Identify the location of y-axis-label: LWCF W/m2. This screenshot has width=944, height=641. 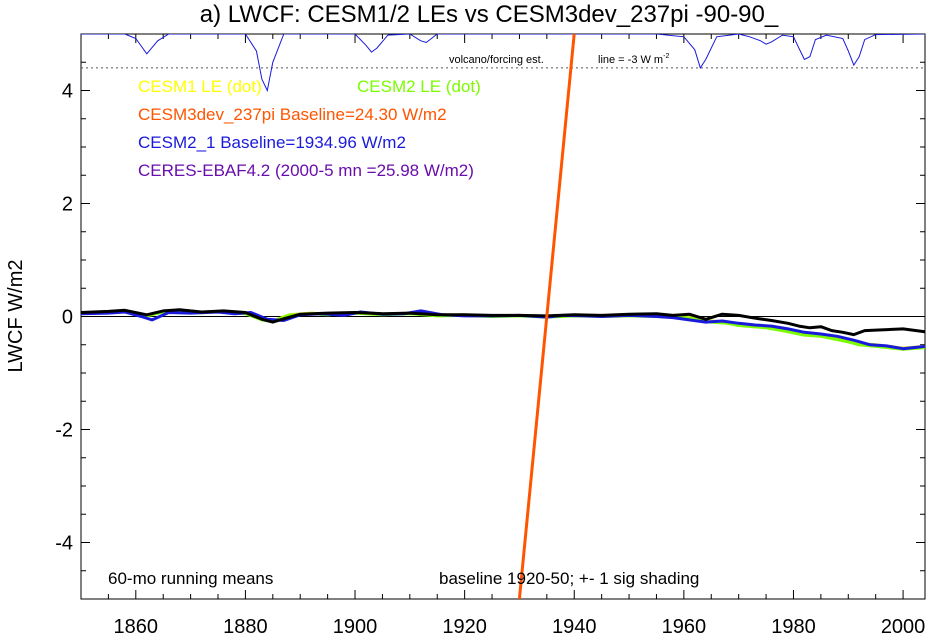
(16, 316).